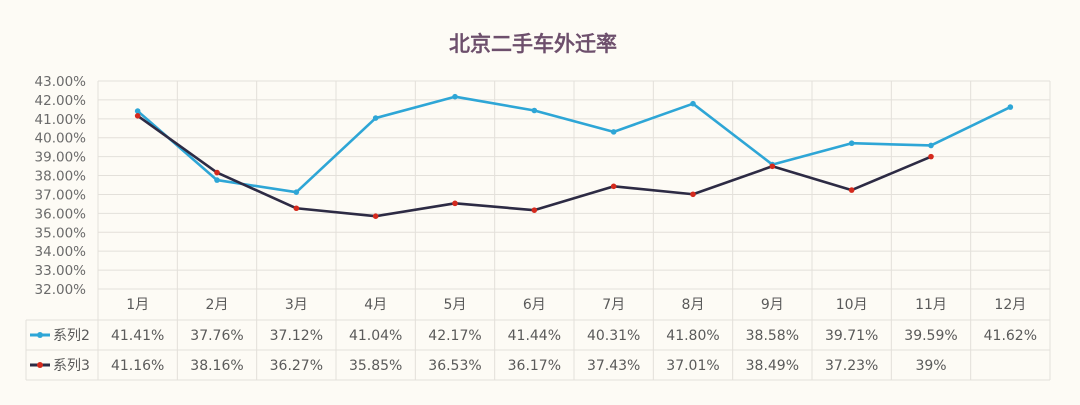 This screenshot has height=405, width=1080. Describe the element at coordinates (534, 366) in the screenshot. I see `table-cell-value: 36.17%` at that location.